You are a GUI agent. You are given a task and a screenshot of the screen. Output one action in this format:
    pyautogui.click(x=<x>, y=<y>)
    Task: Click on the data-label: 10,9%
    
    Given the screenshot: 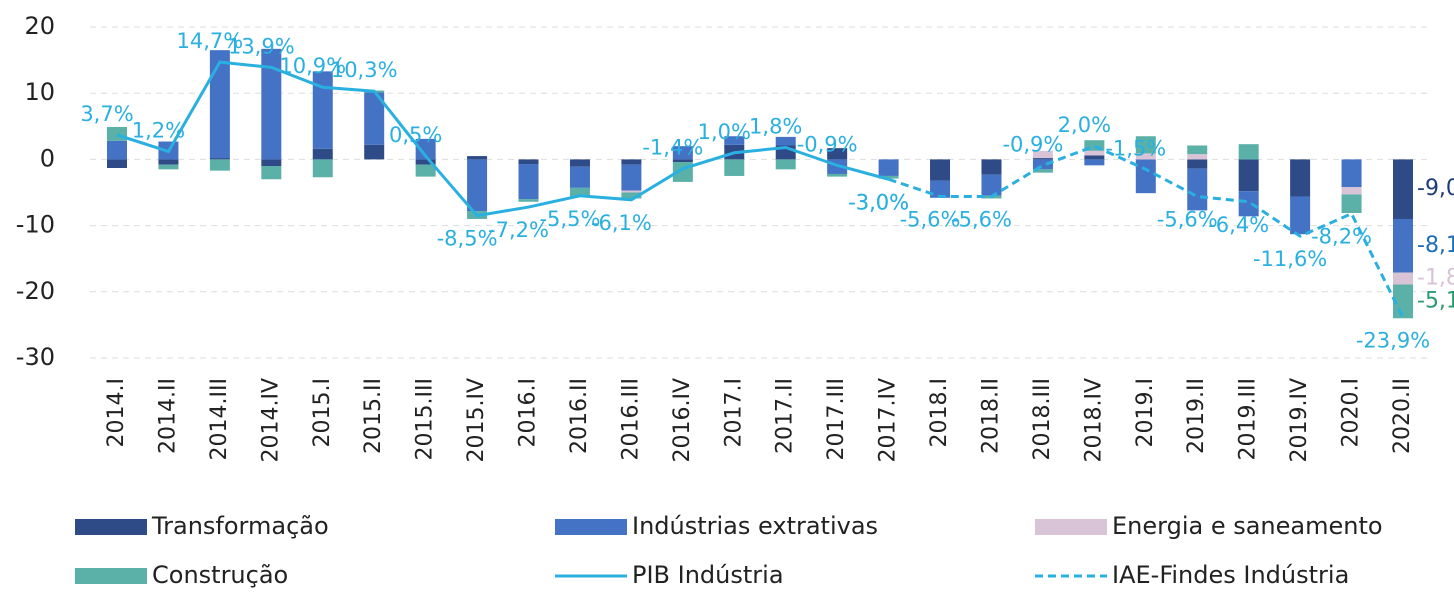 What is the action you would take?
    pyautogui.click(x=312, y=66)
    